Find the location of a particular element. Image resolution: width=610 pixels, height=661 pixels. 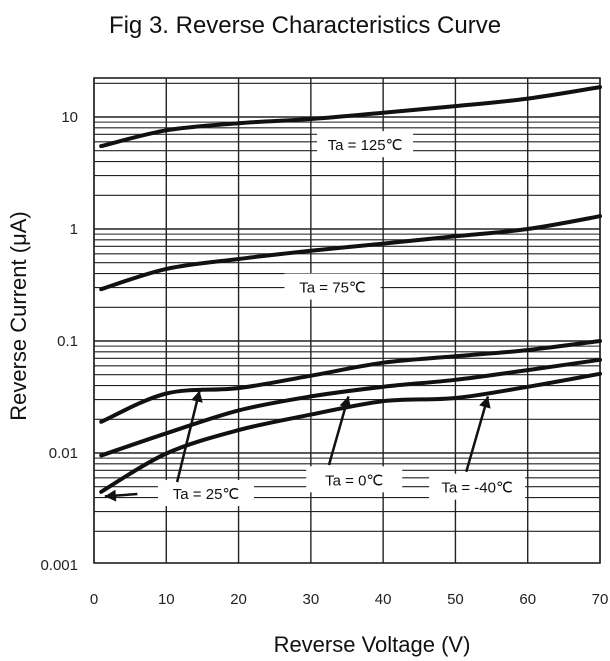

x-tick-label: 50 is located at coordinates (455, 599).